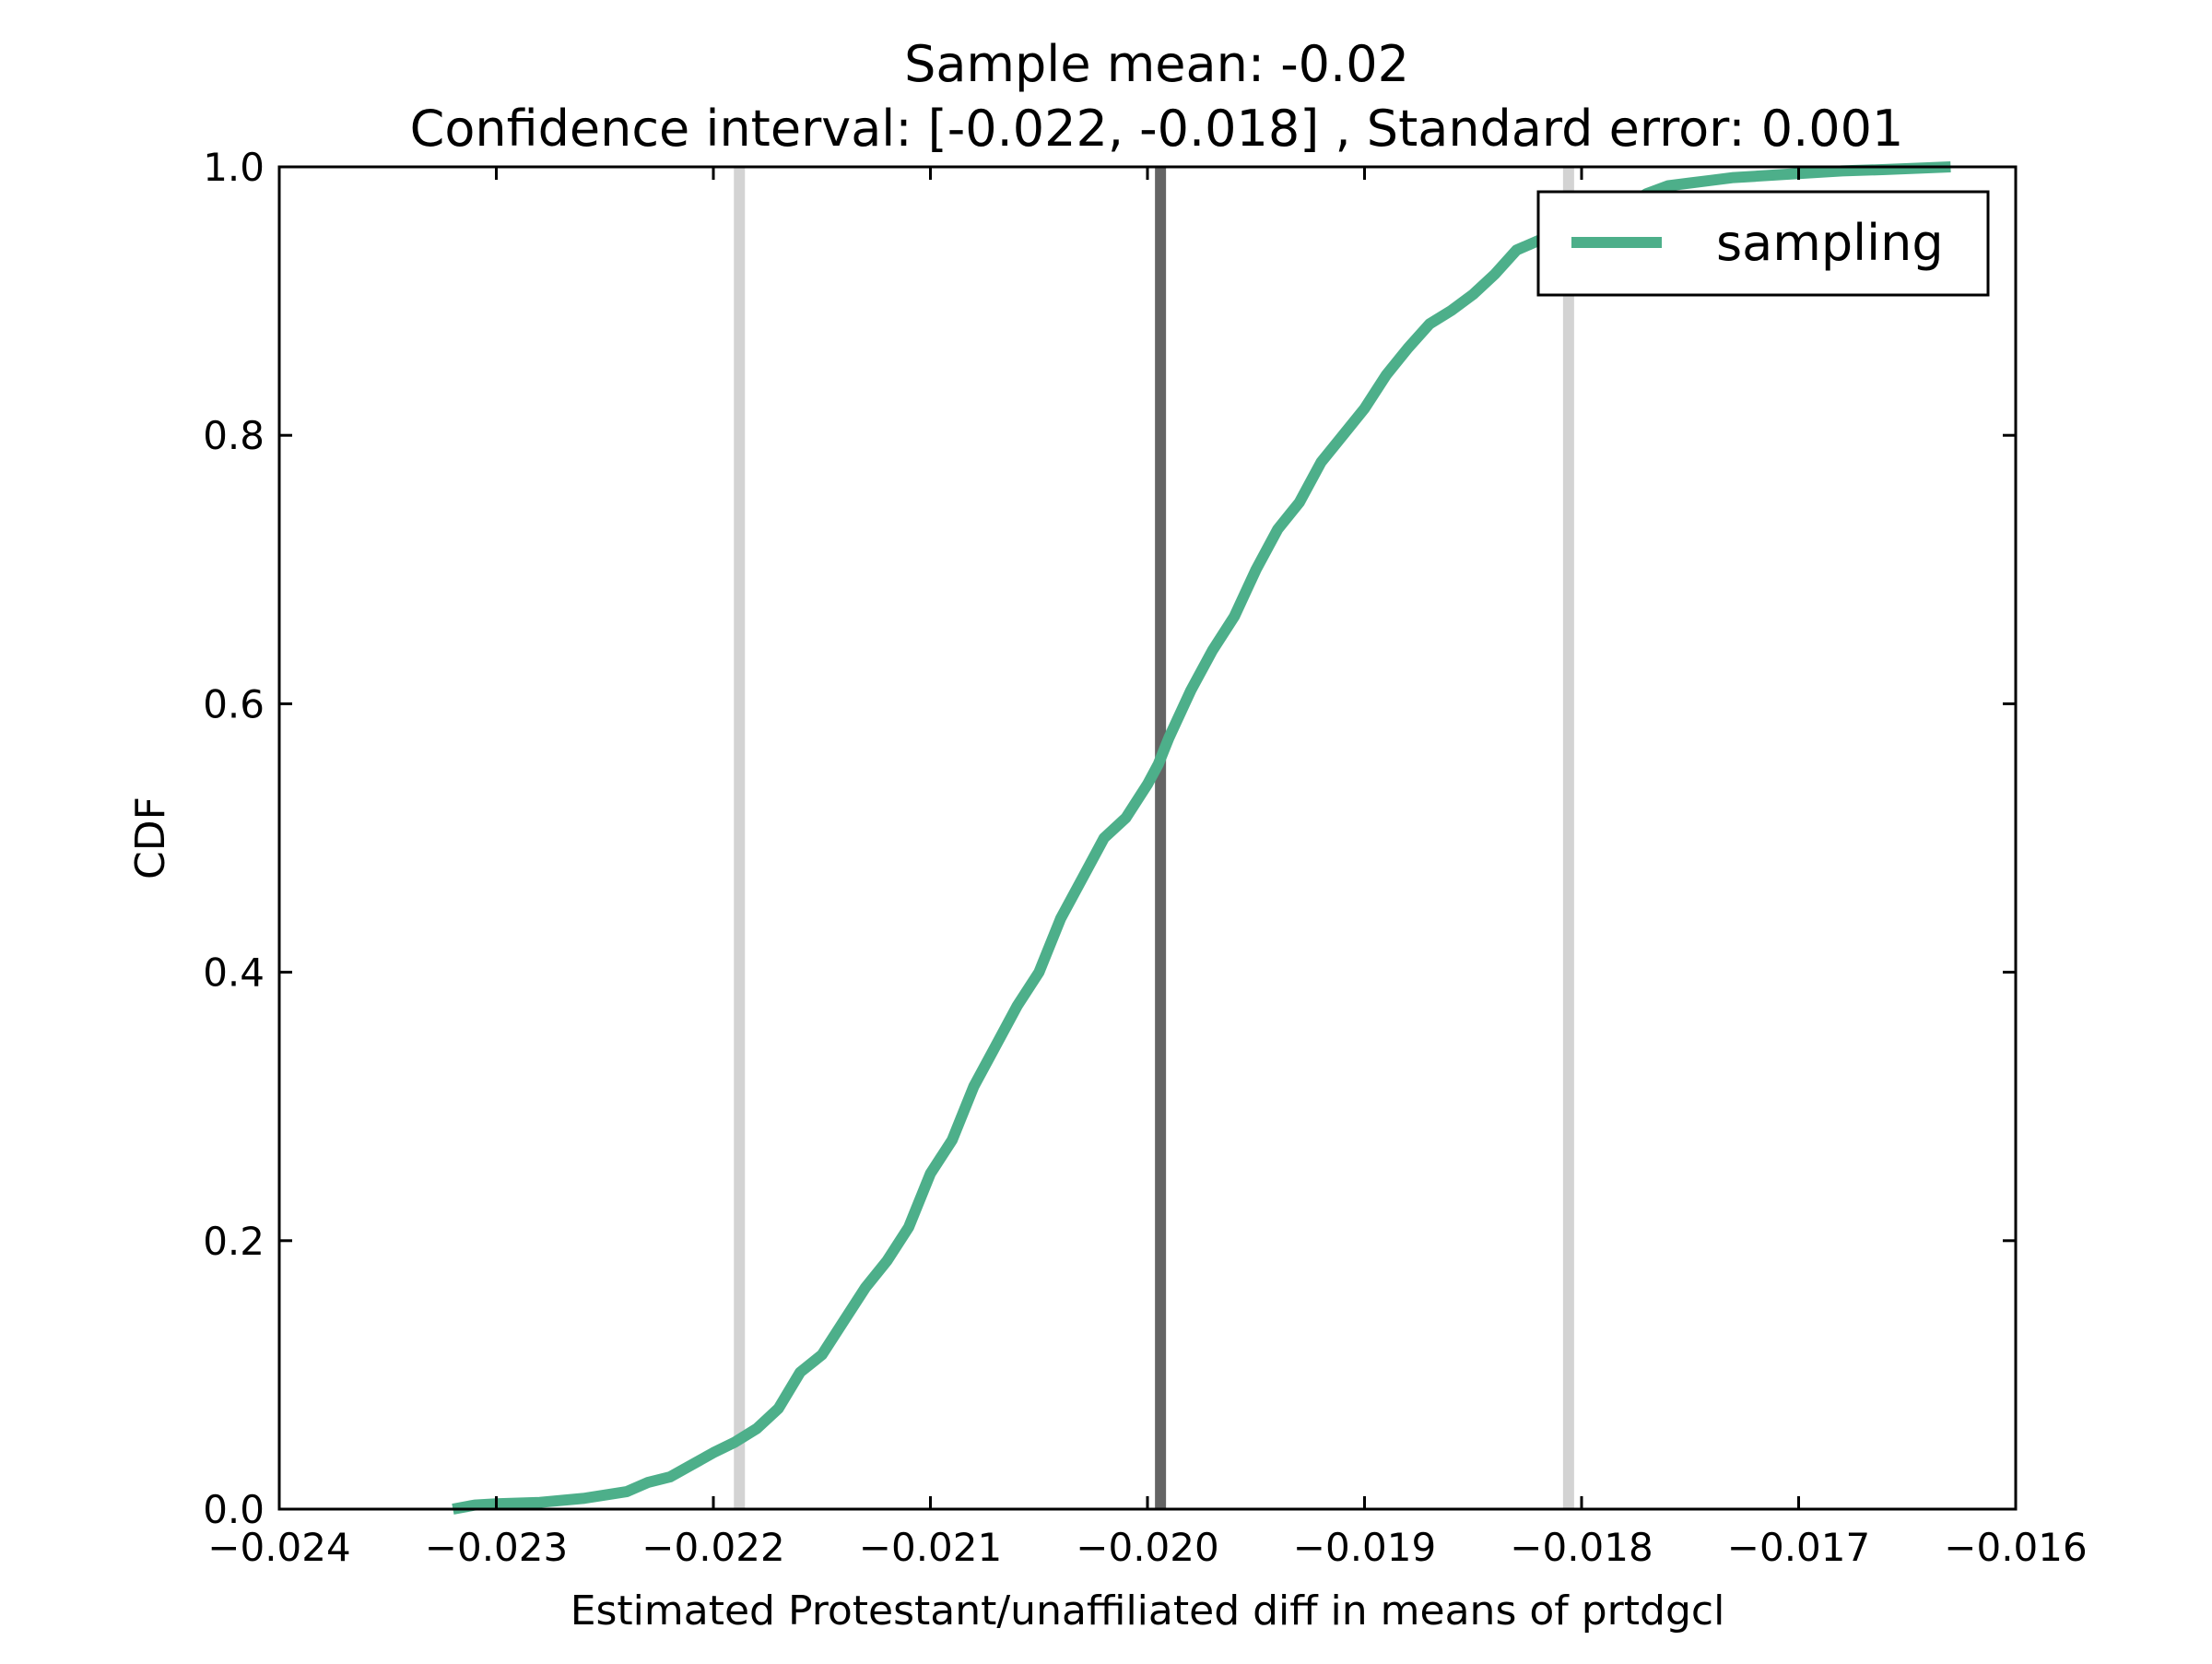  What do you see at coordinates (234, 167) in the screenshot?
I see `y-tick-label: 1.0` at bounding box center [234, 167].